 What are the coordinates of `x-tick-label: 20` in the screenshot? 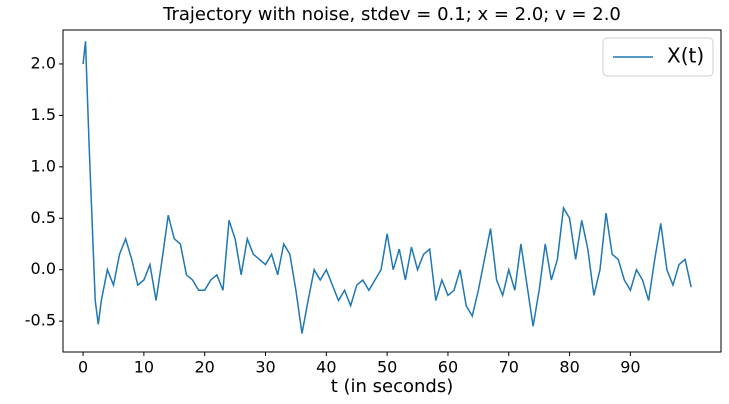 It's located at (205, 367).